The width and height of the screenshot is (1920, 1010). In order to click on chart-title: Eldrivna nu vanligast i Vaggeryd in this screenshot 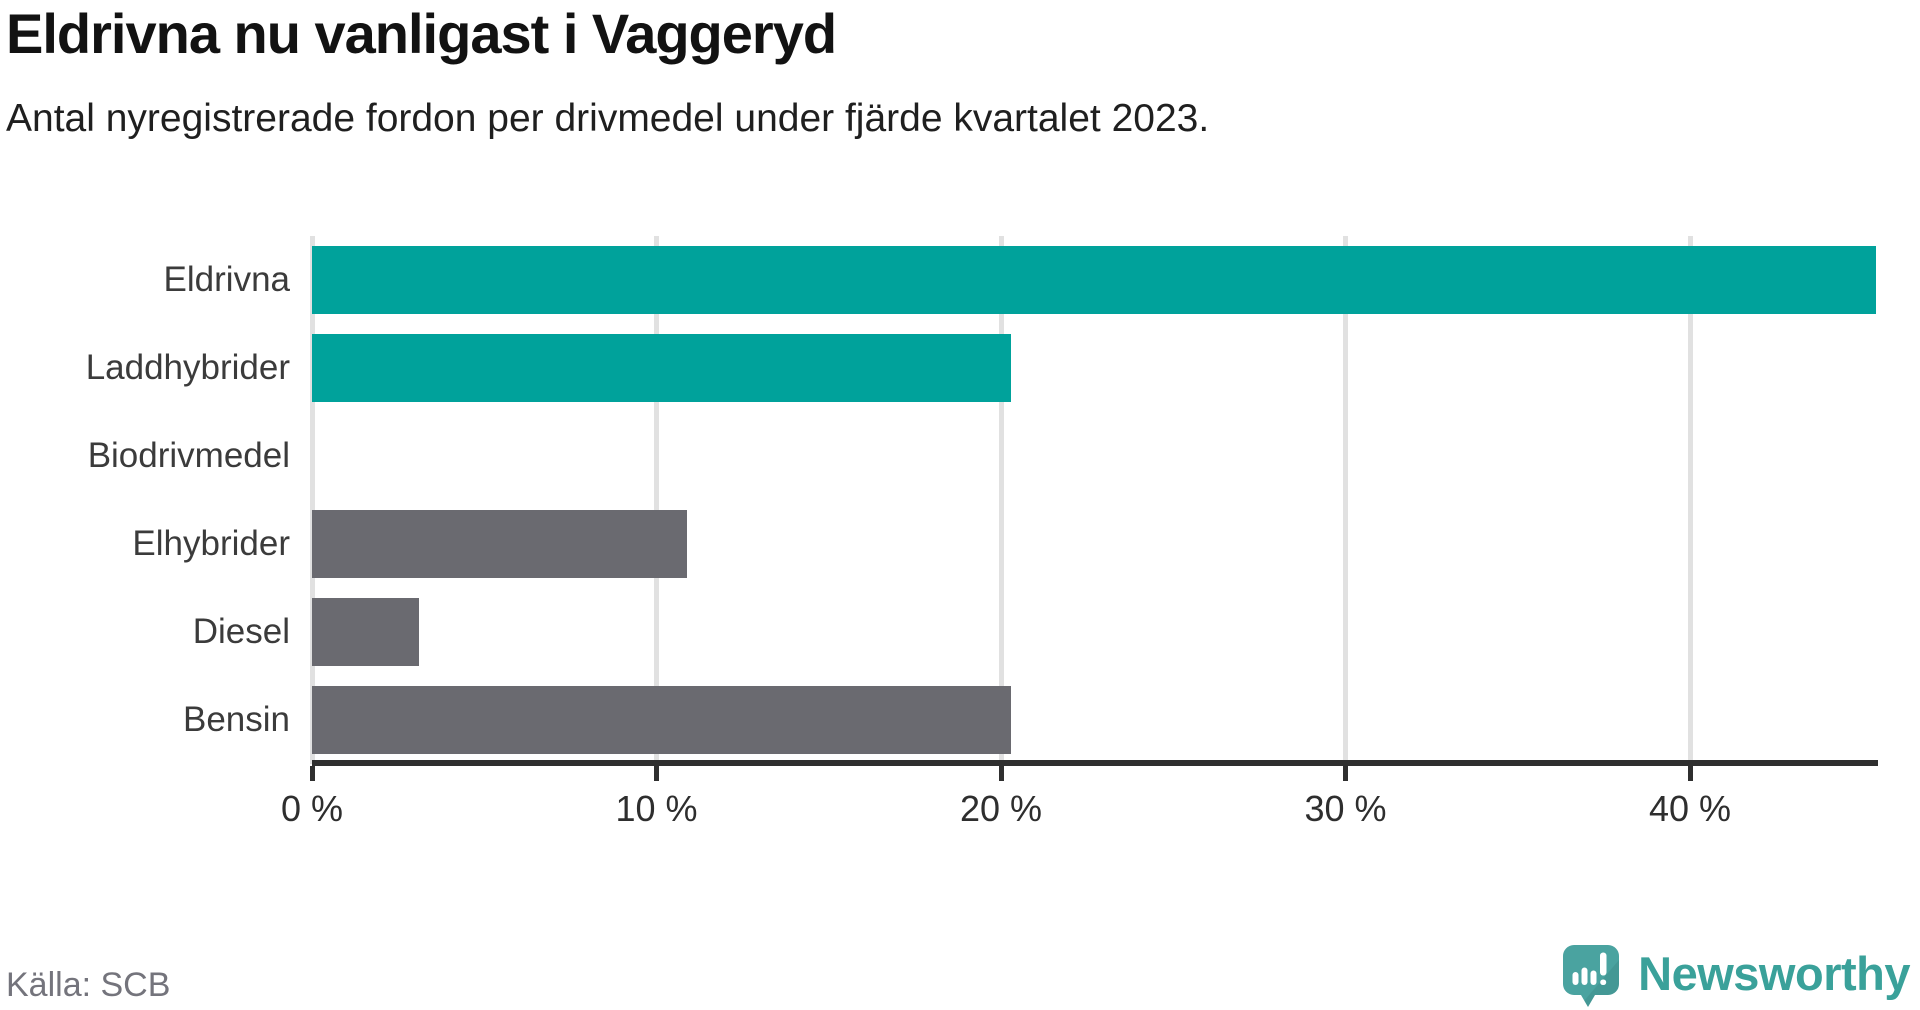, I will do `click(421, 33)`.